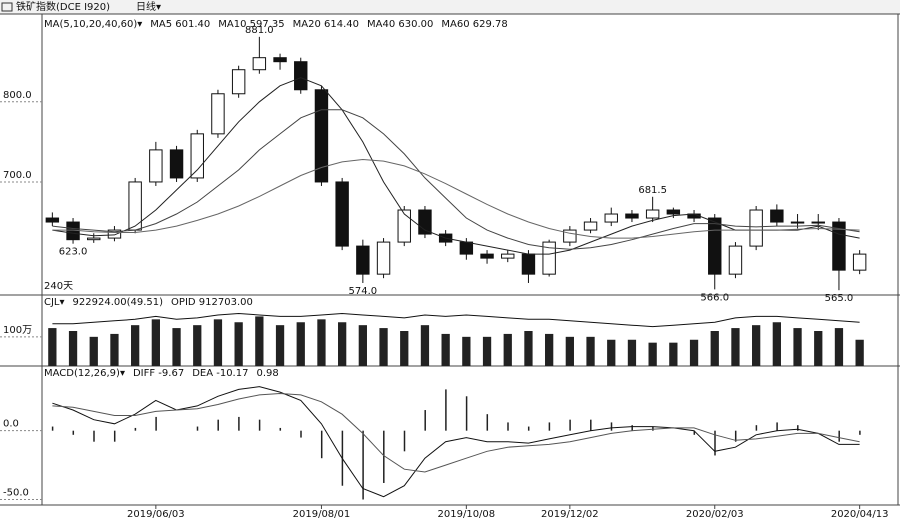 This screenshot has height=522, width=900. What do you see at coordinates (652, 190) in the screenshot?
I see `price-annotation: 681.5` at bounding box center [652, 190].